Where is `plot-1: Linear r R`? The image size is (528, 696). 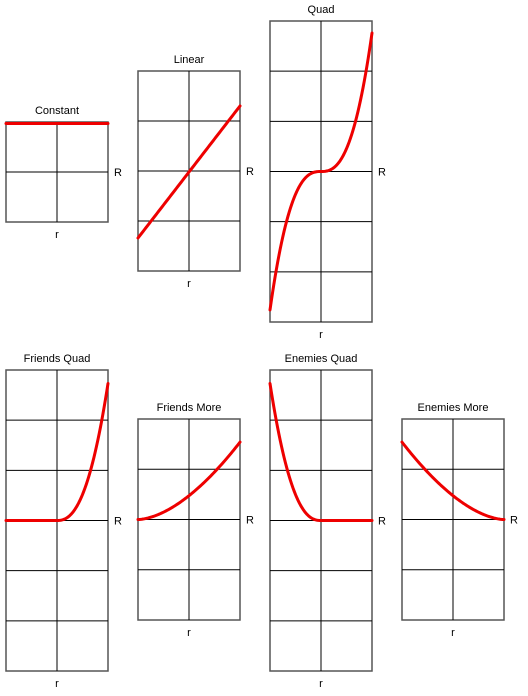
plot-1: Linear r R is located at coordinates (195, 172).